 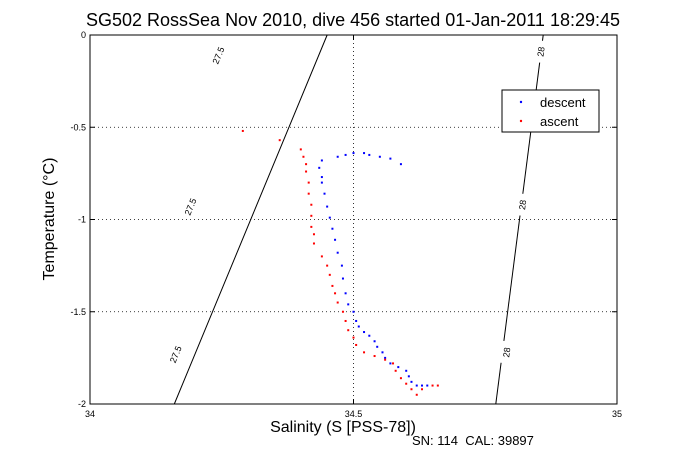 What do you see at coordinates (78, 312) in the screenshot?
I see `y-tick-label: -1.5` at bounding box center [78, 312].